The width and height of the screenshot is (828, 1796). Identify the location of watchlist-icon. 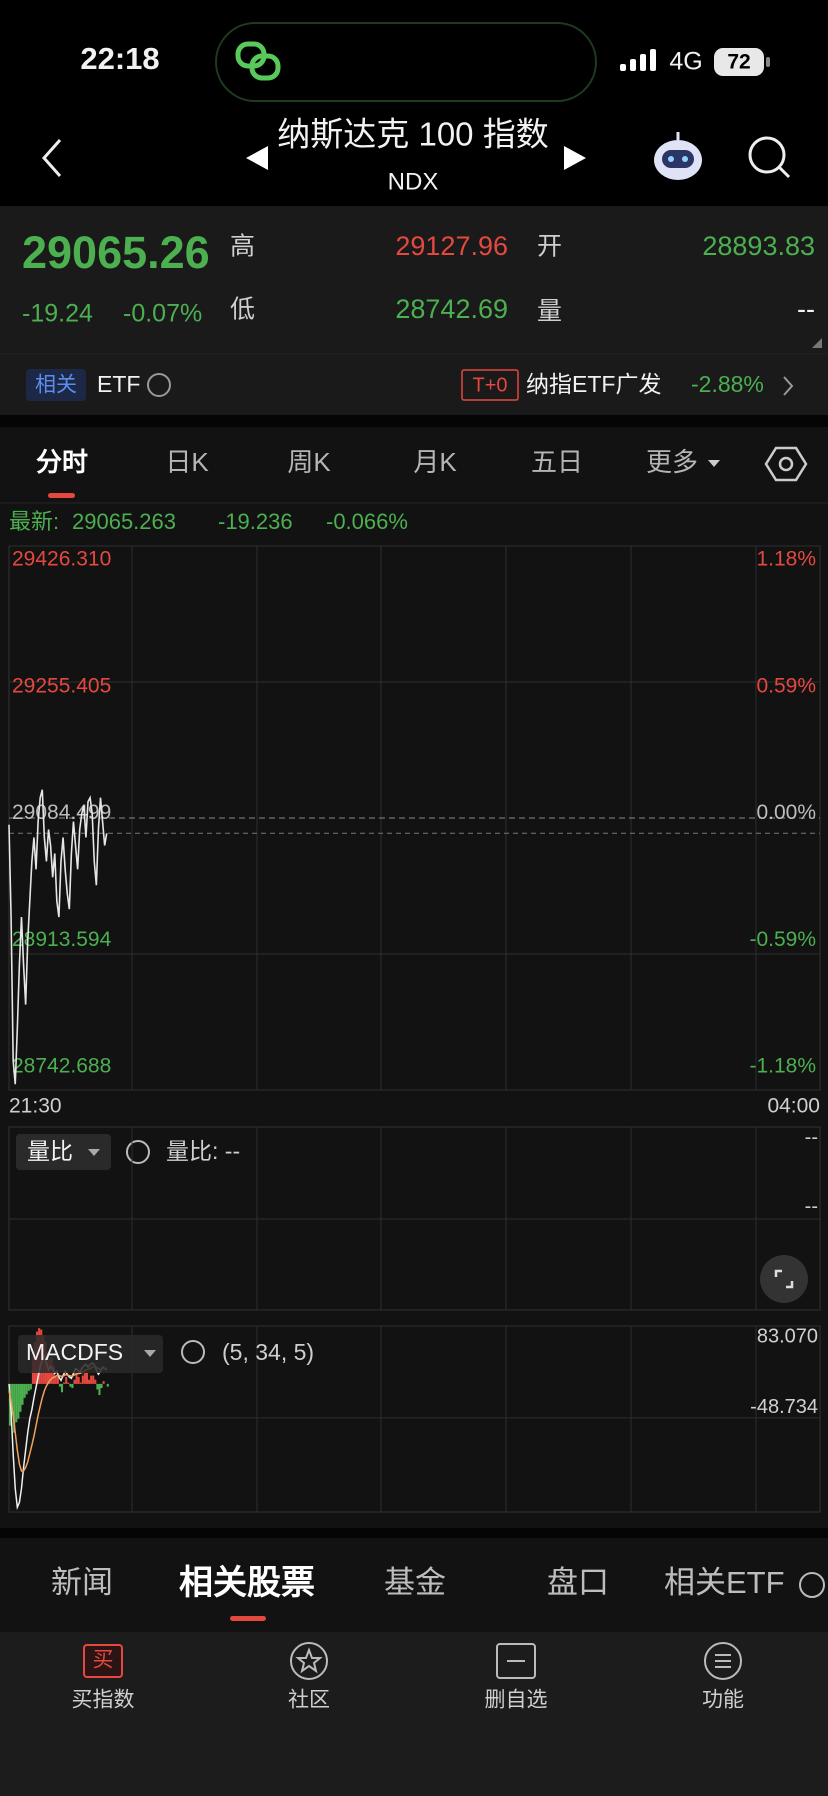
(516, 1661).